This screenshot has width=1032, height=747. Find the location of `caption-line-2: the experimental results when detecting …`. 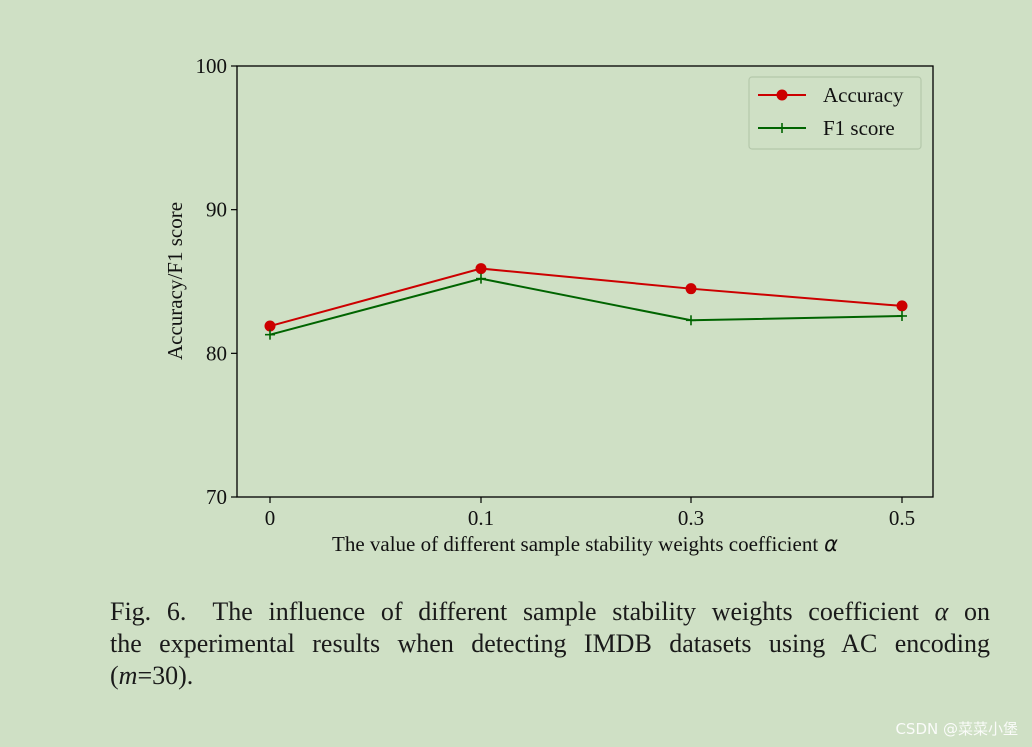

caption-line-2: the experimental results when detecting … is located at coordinates (550, 643).